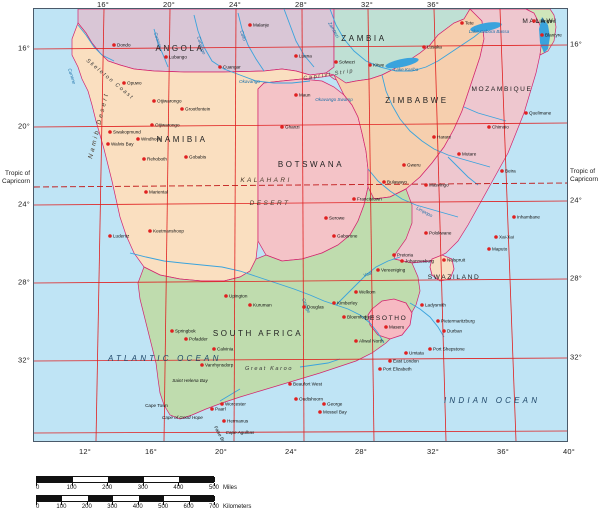 The height and width of the screenshot is (515, 600). What do you see at coordinates (455, 321) in the screenshot?
I see `city-marker: Pietermaritzburg` at bounding box center [455, 321].